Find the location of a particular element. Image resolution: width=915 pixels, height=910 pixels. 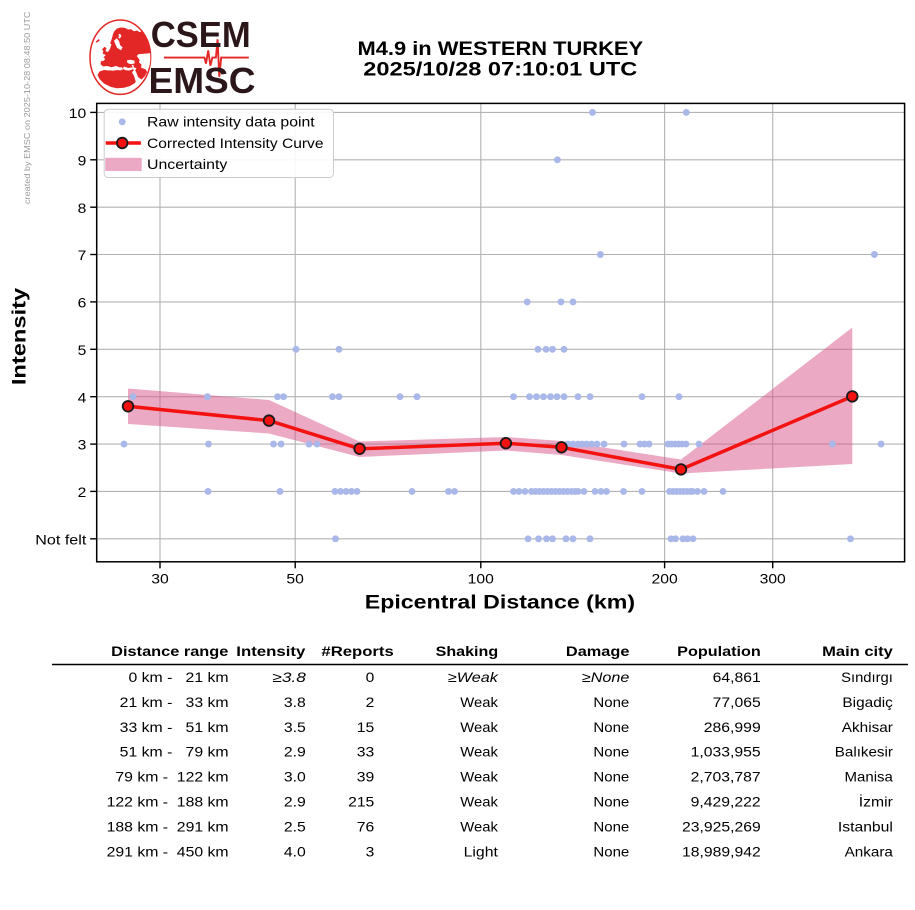

svg-text: 2.5 is located at coordinates (295, 827).